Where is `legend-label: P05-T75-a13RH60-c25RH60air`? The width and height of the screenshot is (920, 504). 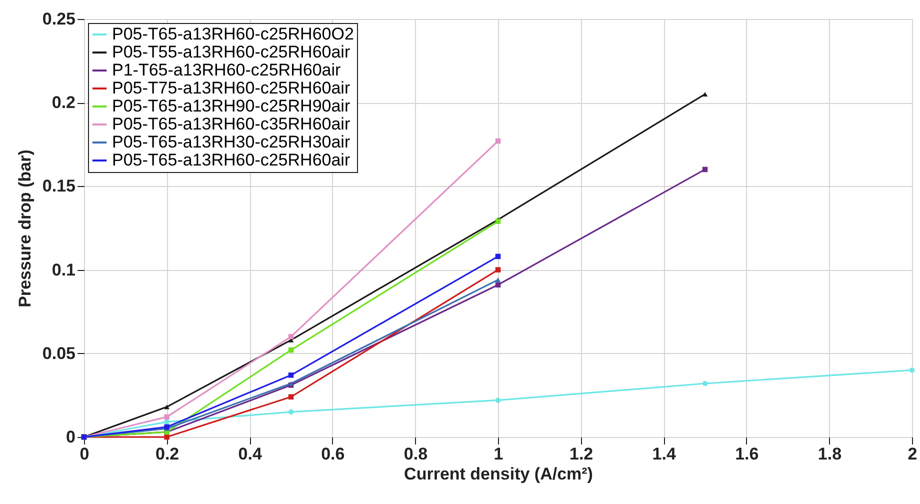
legend-label: P05-T75-a13RH60-c25RH60air is located at coordinates (231, 88).